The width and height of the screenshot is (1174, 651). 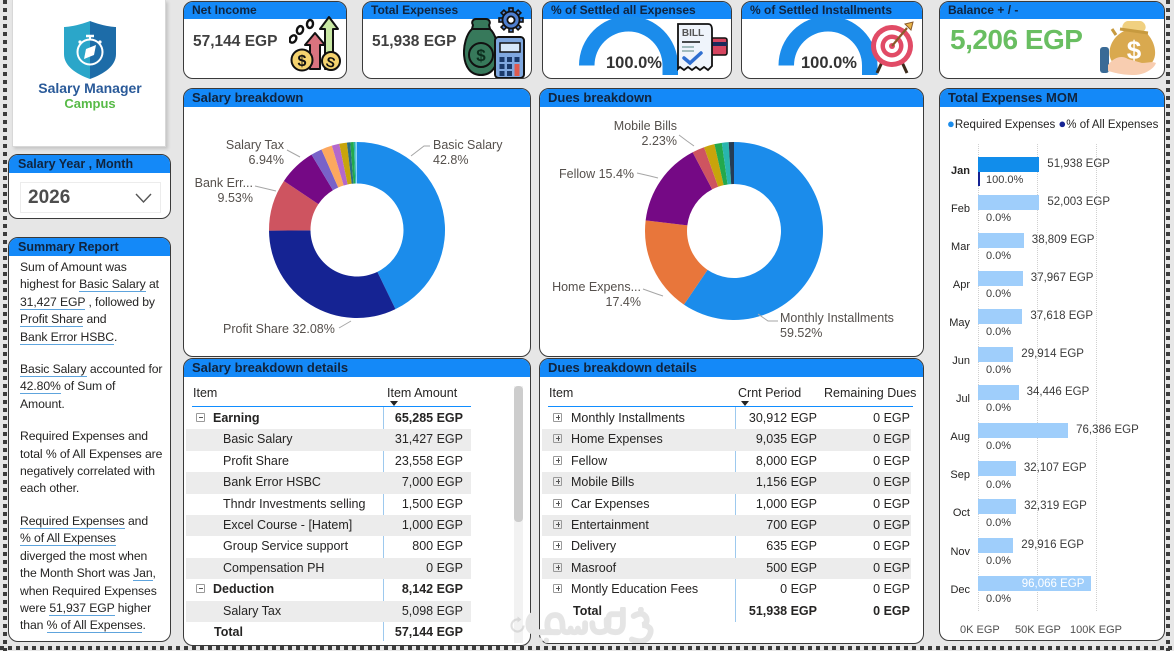 I want to click on svg-text: Salary Manager, so click(x=90, y=88).